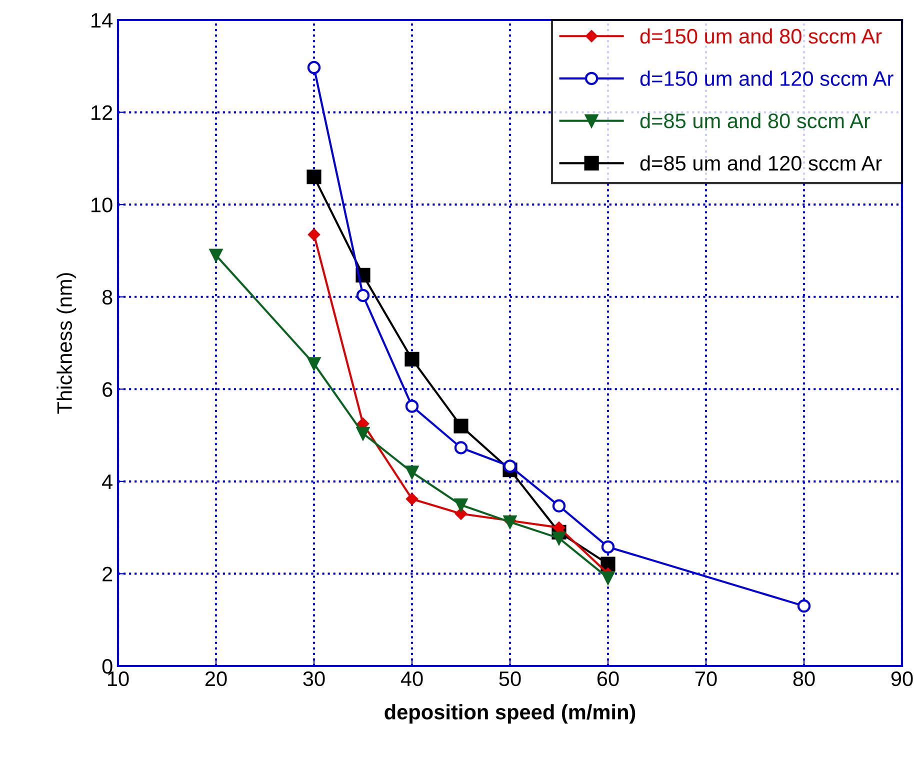 The height and width of the screenshot is (764, 914). I want to click on x-tick-label: 90, so click(902, 678).